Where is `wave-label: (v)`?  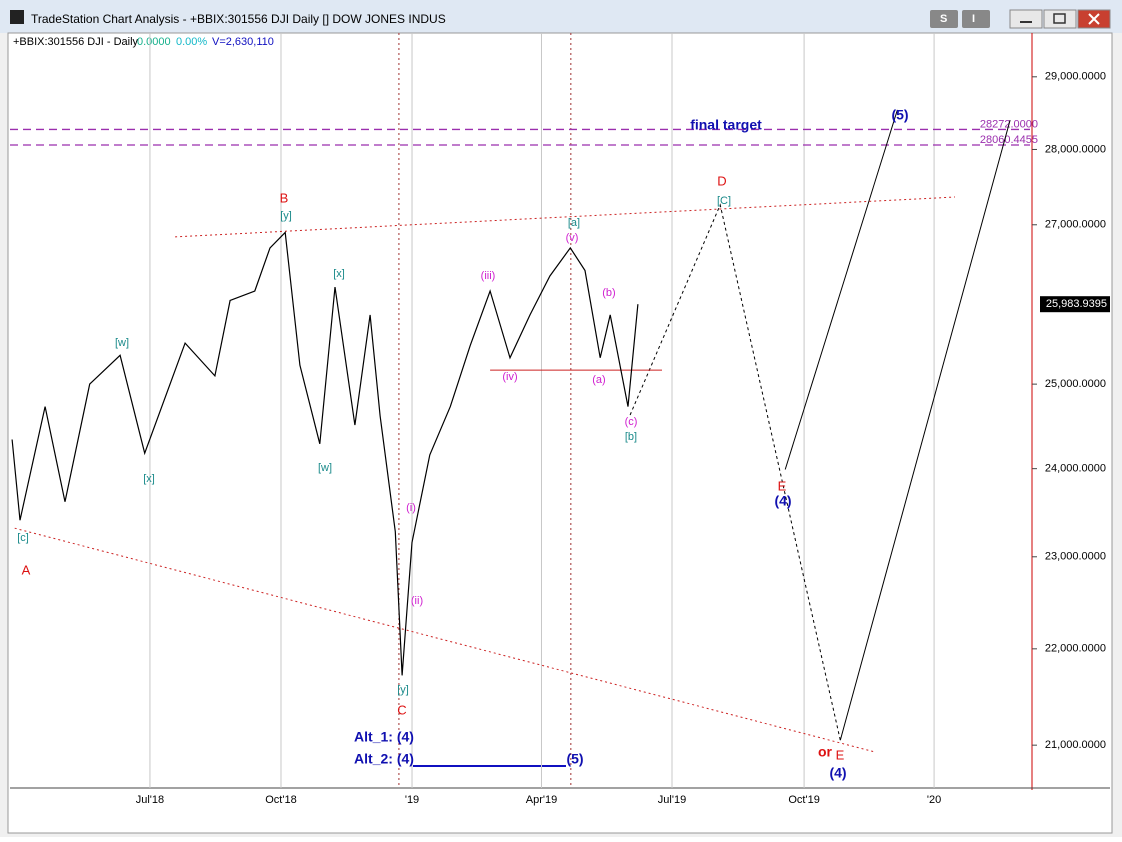
wave-label: (v) is located at coordinates (572, 238).